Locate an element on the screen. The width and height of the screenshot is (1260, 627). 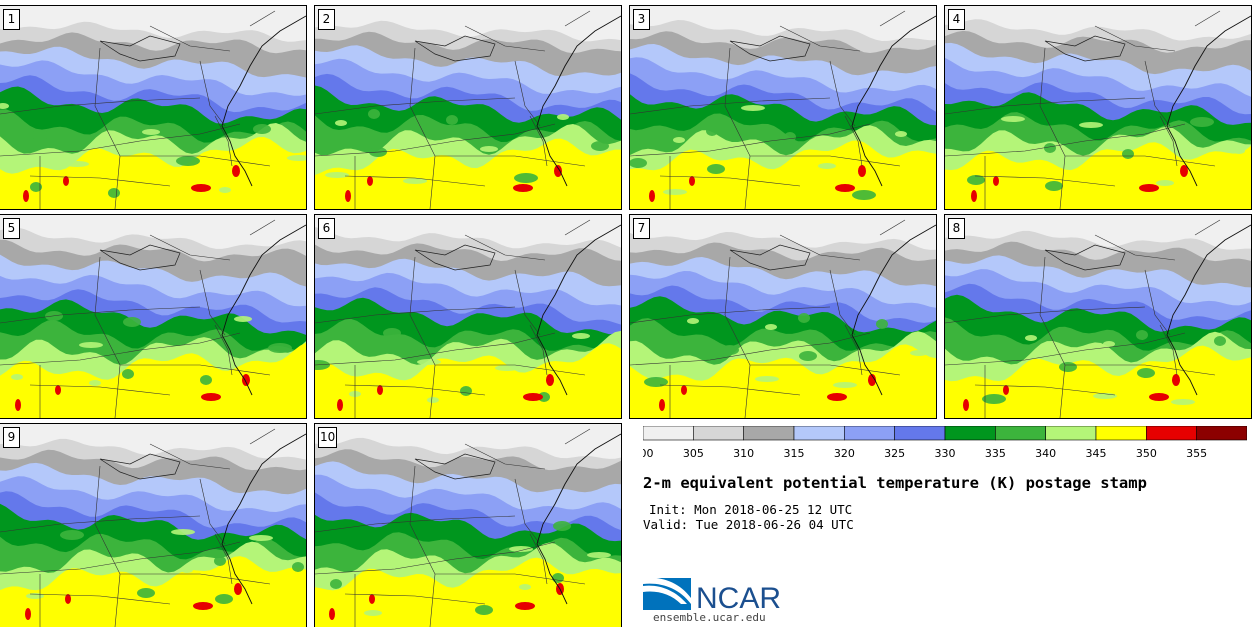
stamp-panel-6: 6 is located at coordinates (468, 316).